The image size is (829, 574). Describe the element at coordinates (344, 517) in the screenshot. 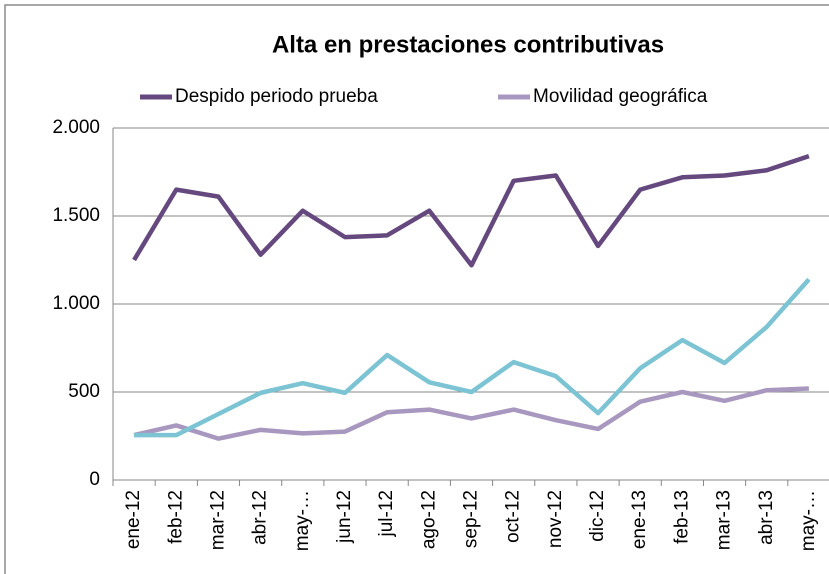

I see `x-tick-label: jun-12` at that location.